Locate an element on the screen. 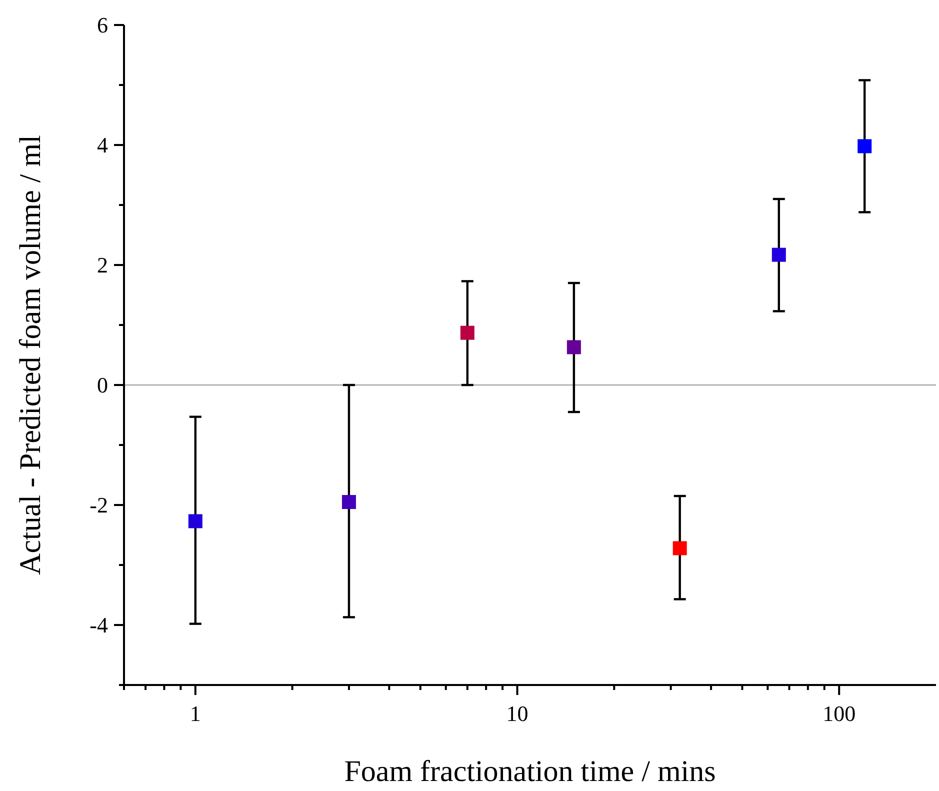 This screenshot has width=939, height=791. y-tick-label: 6 is located at coordinates (102, 25).